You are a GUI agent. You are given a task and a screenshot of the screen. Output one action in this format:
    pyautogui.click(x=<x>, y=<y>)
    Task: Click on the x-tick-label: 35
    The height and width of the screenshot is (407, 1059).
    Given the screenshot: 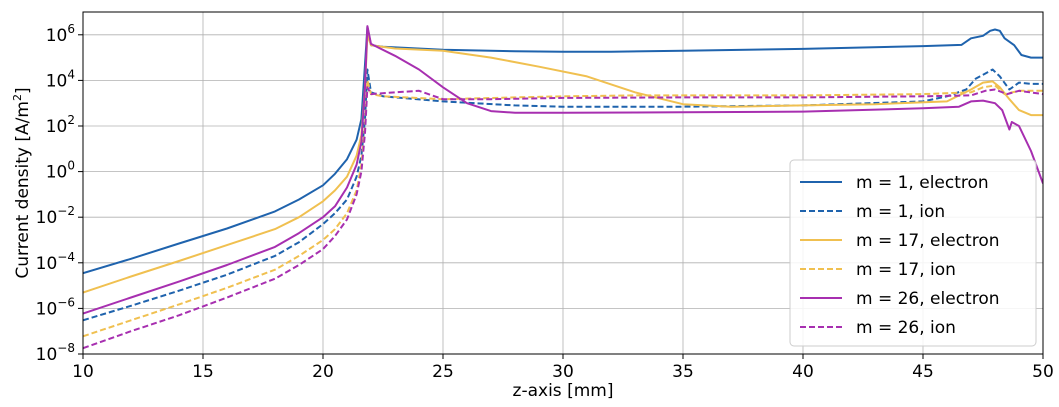 What is the action you would take?
    pyautogui.click(x=683, y=372)
    